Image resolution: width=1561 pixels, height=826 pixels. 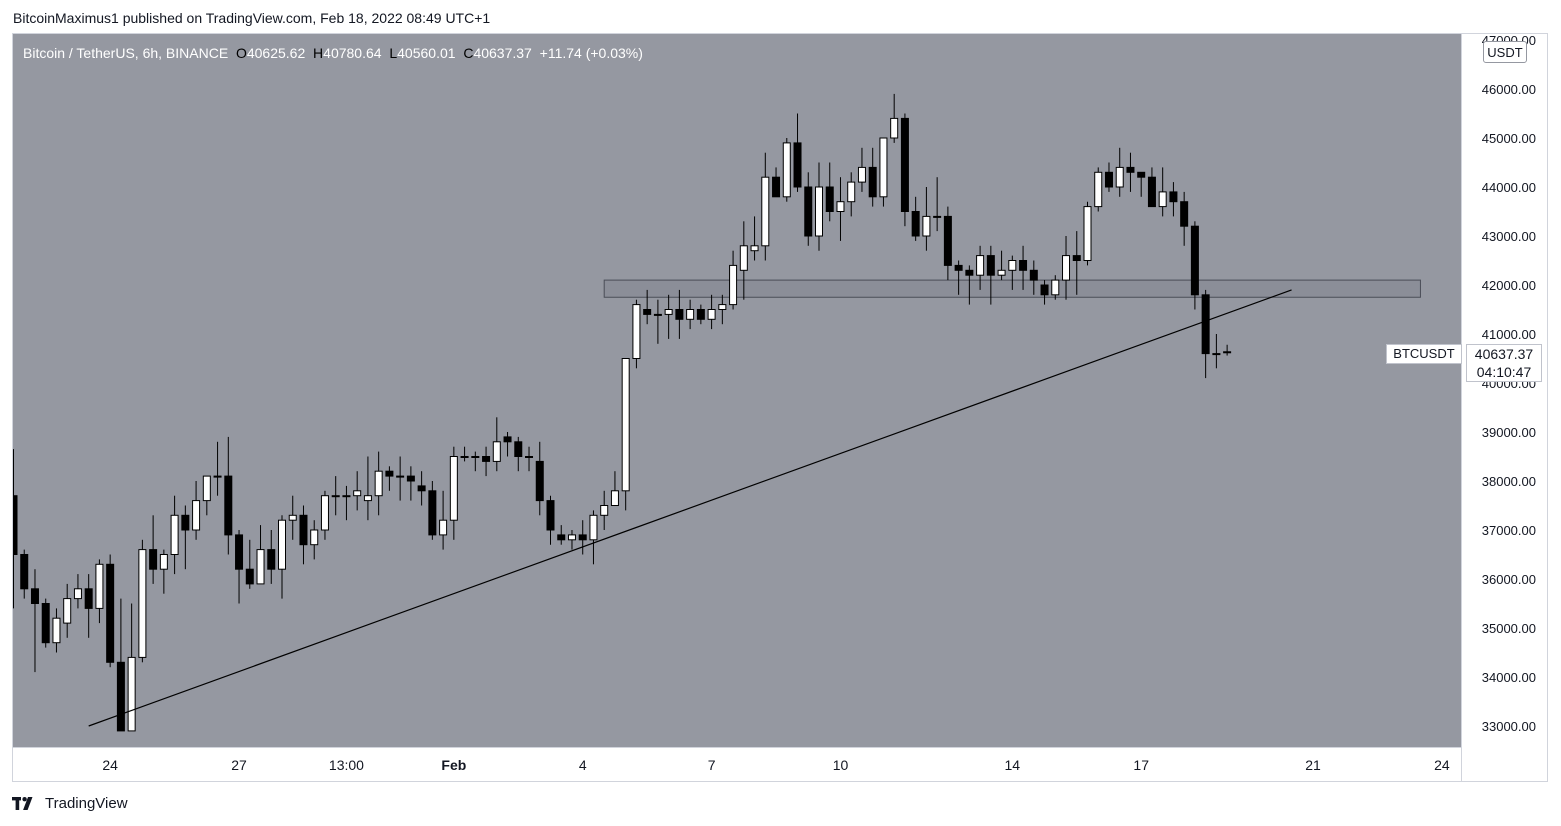 I want to click on price-axis-label: 34000.00, so click(x=1509, y=677).